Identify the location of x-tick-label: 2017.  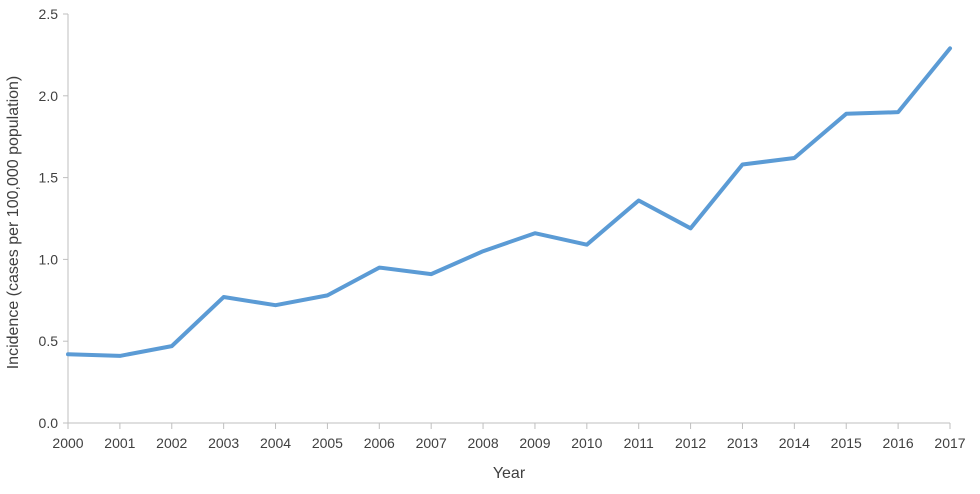
(949, 443).